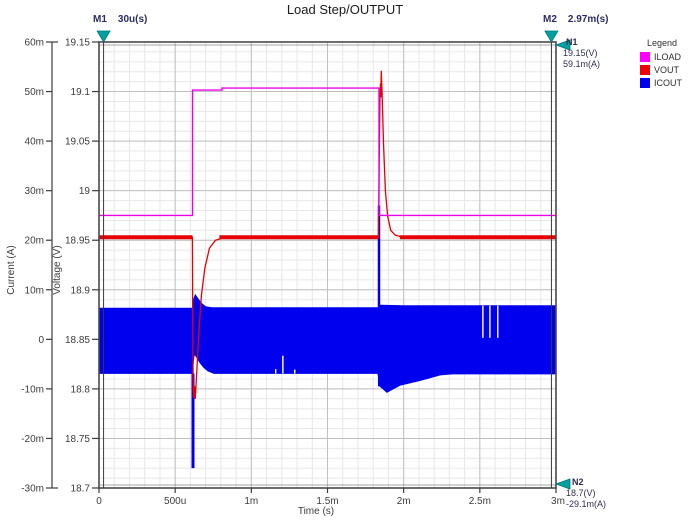  What do you see at coordinates (34, 92) in the screenshot?
I see `current-tick-label: 50m` at bounding box center [34, 92].